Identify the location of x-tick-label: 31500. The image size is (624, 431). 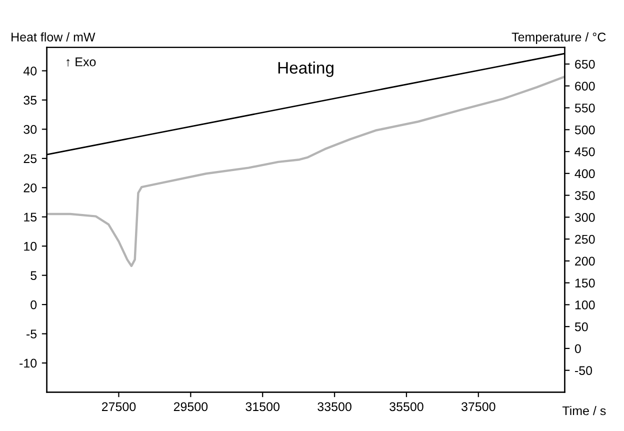
(263, 407).